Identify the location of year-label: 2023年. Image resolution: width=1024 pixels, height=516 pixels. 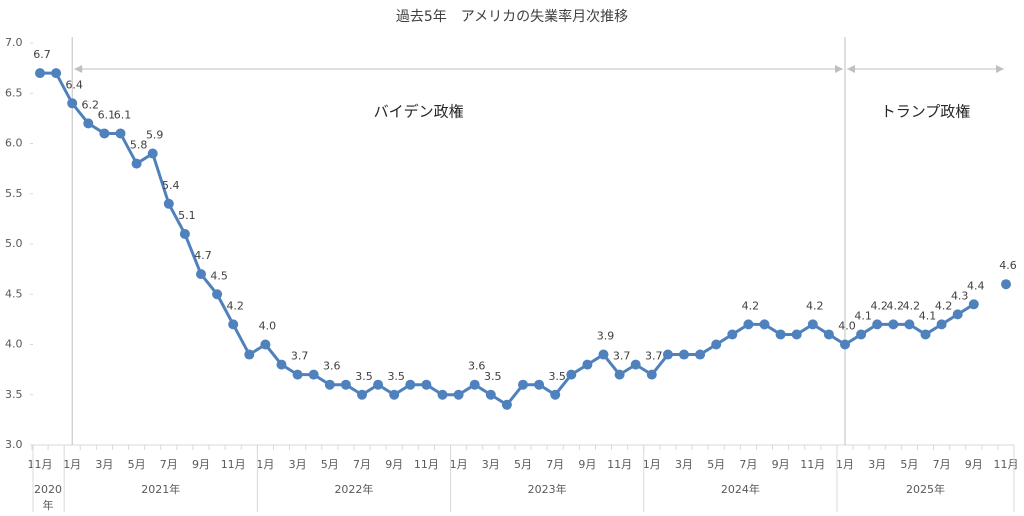
(547, 489).